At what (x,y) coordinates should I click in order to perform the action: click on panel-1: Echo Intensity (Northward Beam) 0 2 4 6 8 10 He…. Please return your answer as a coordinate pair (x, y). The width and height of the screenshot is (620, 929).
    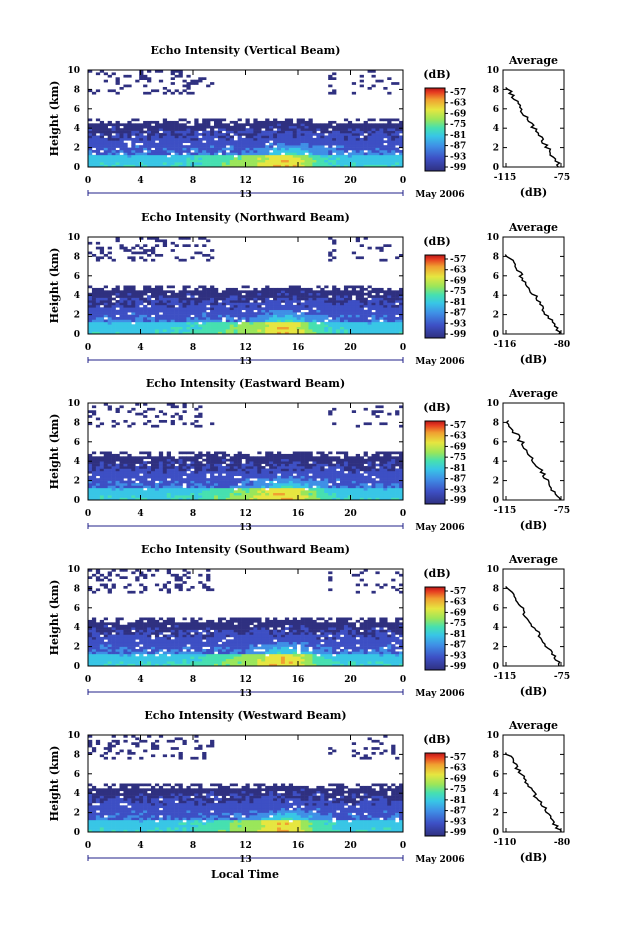
    Looking at the image, I should click on (309, 289).